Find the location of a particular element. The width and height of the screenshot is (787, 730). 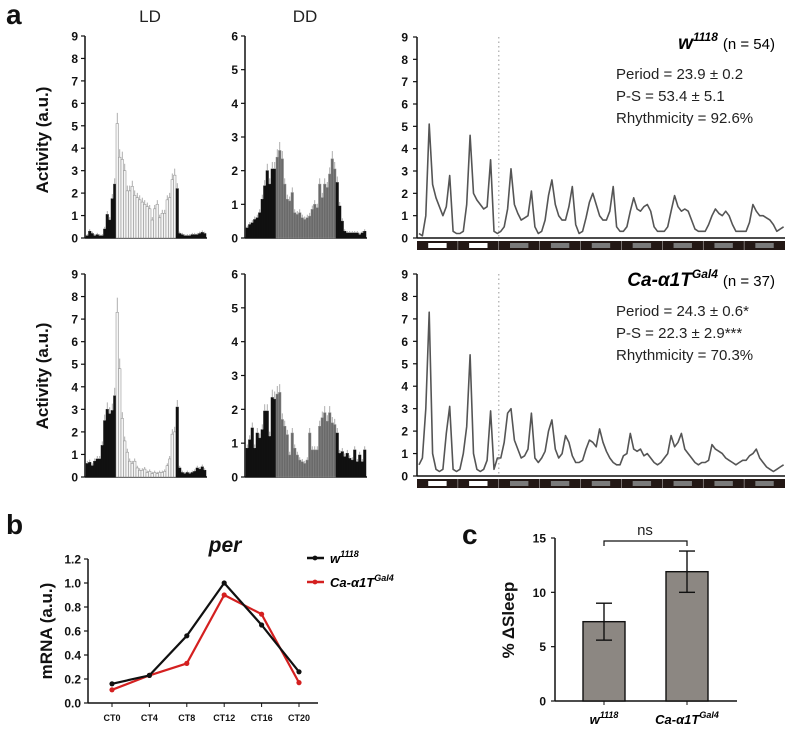

ld-title: LD is located at coordinates (150, 16).